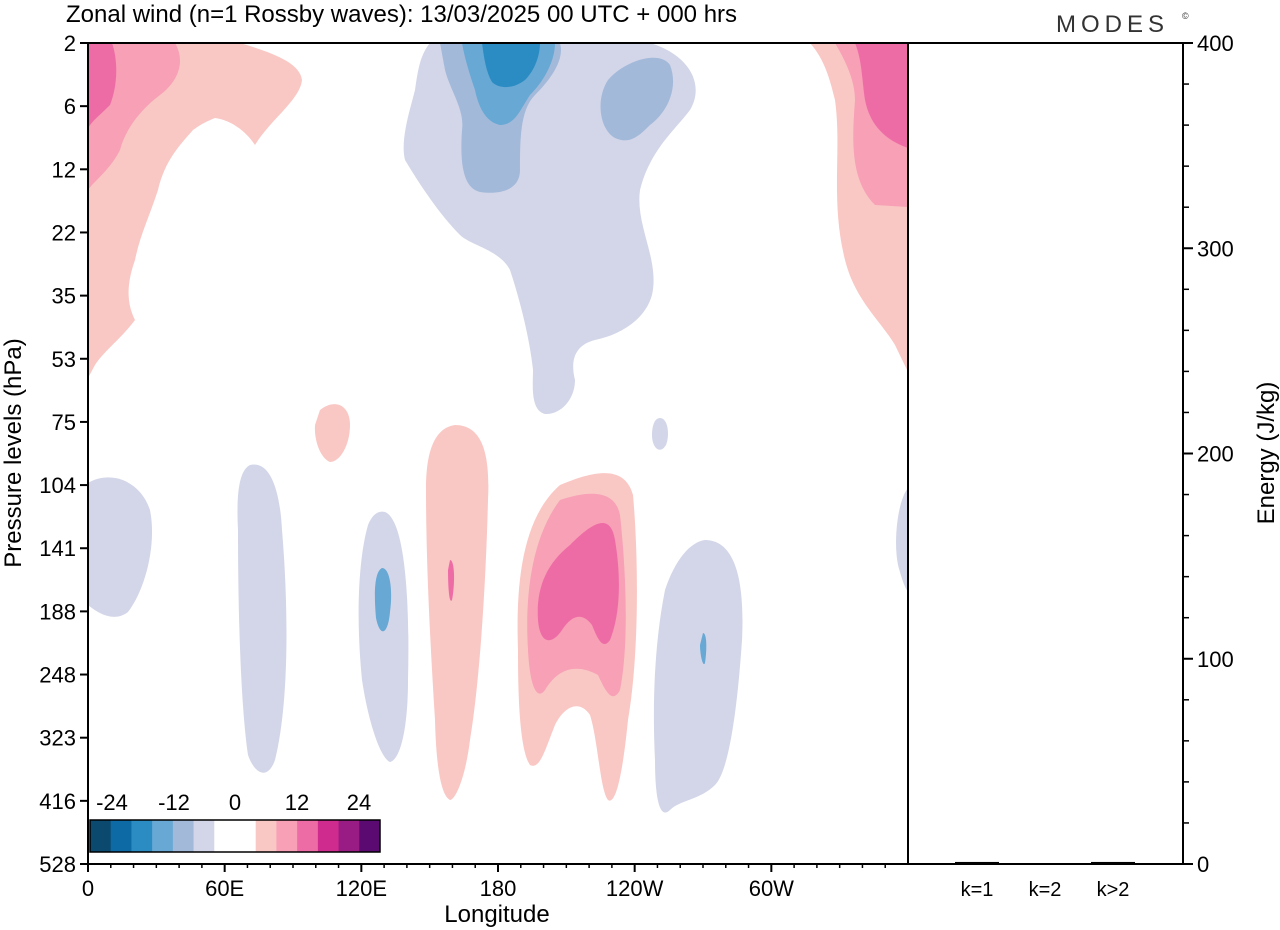  I want to click on contour-positive-150w-dark, so click(578, 584).